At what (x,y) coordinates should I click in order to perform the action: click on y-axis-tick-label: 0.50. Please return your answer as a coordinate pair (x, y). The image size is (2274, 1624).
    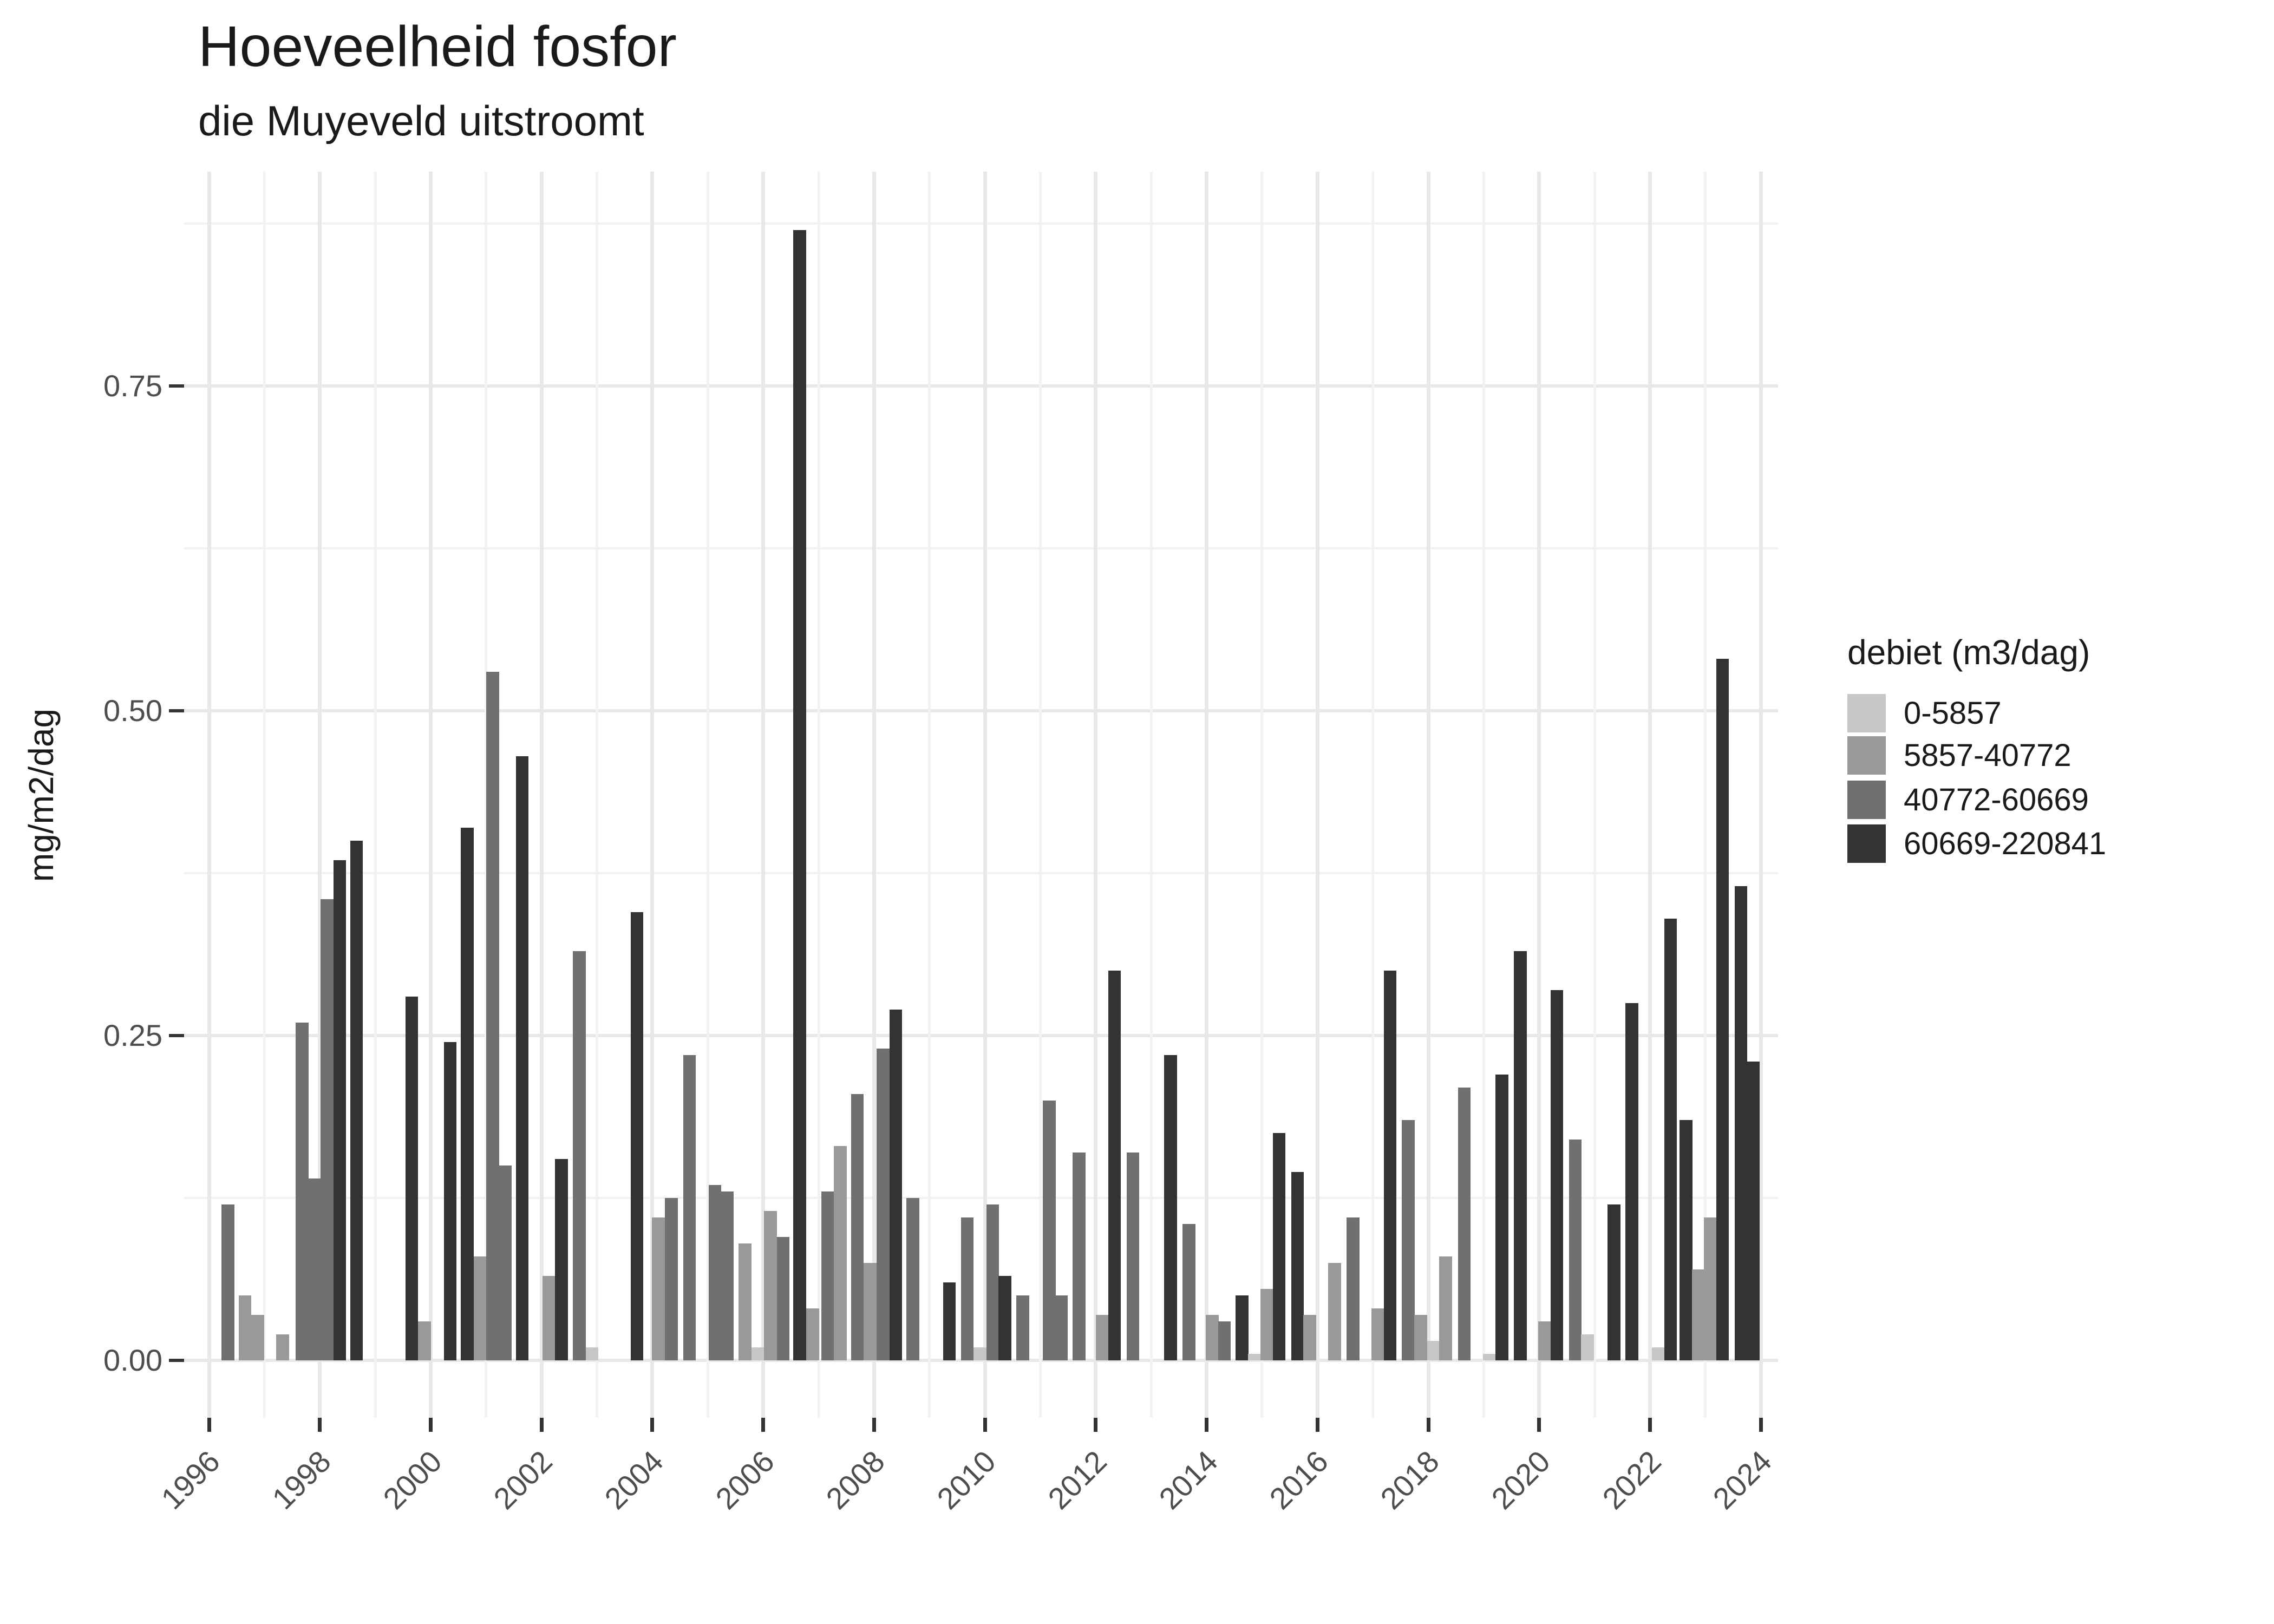
    Looking at the image, I should click on (132, 710).